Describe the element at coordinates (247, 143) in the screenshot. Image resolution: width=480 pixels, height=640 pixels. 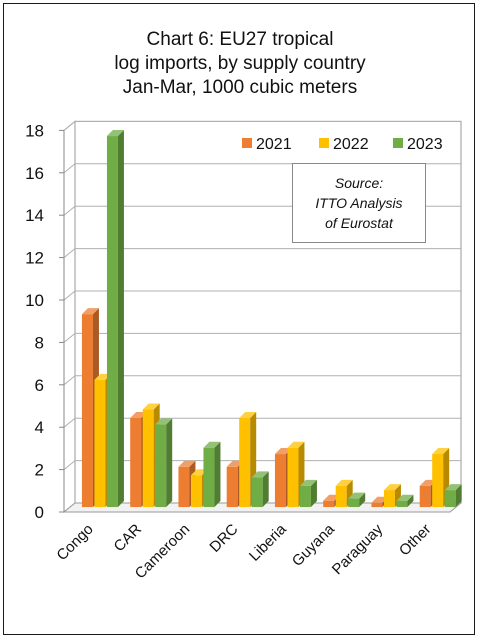
I see `legend-swatch-2021` at that location.